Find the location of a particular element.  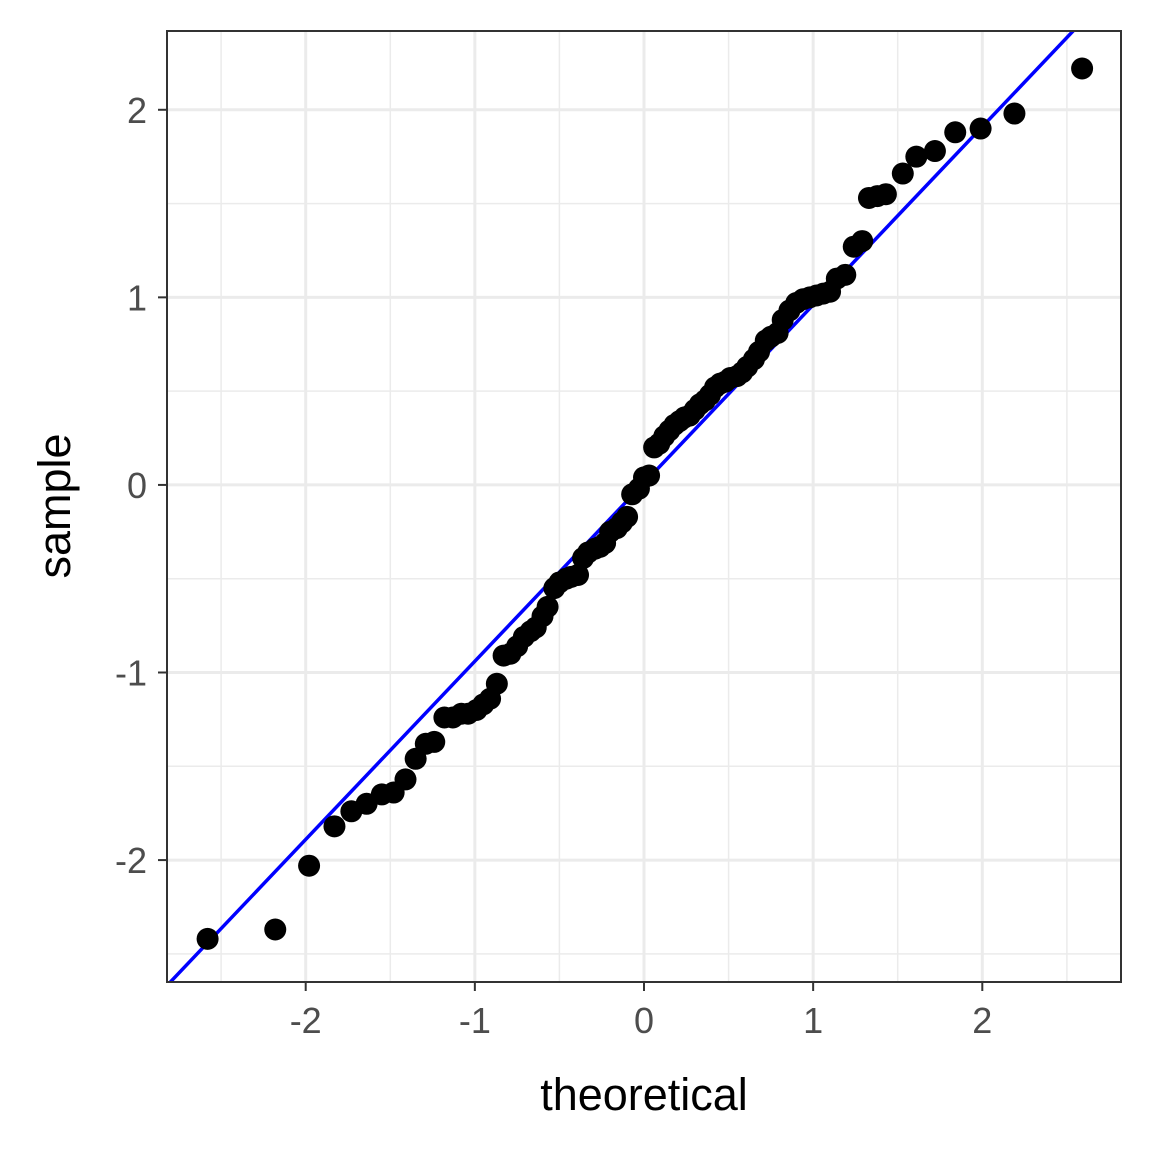

x-tick-label: -1 is located at coordinates (475, 1020).